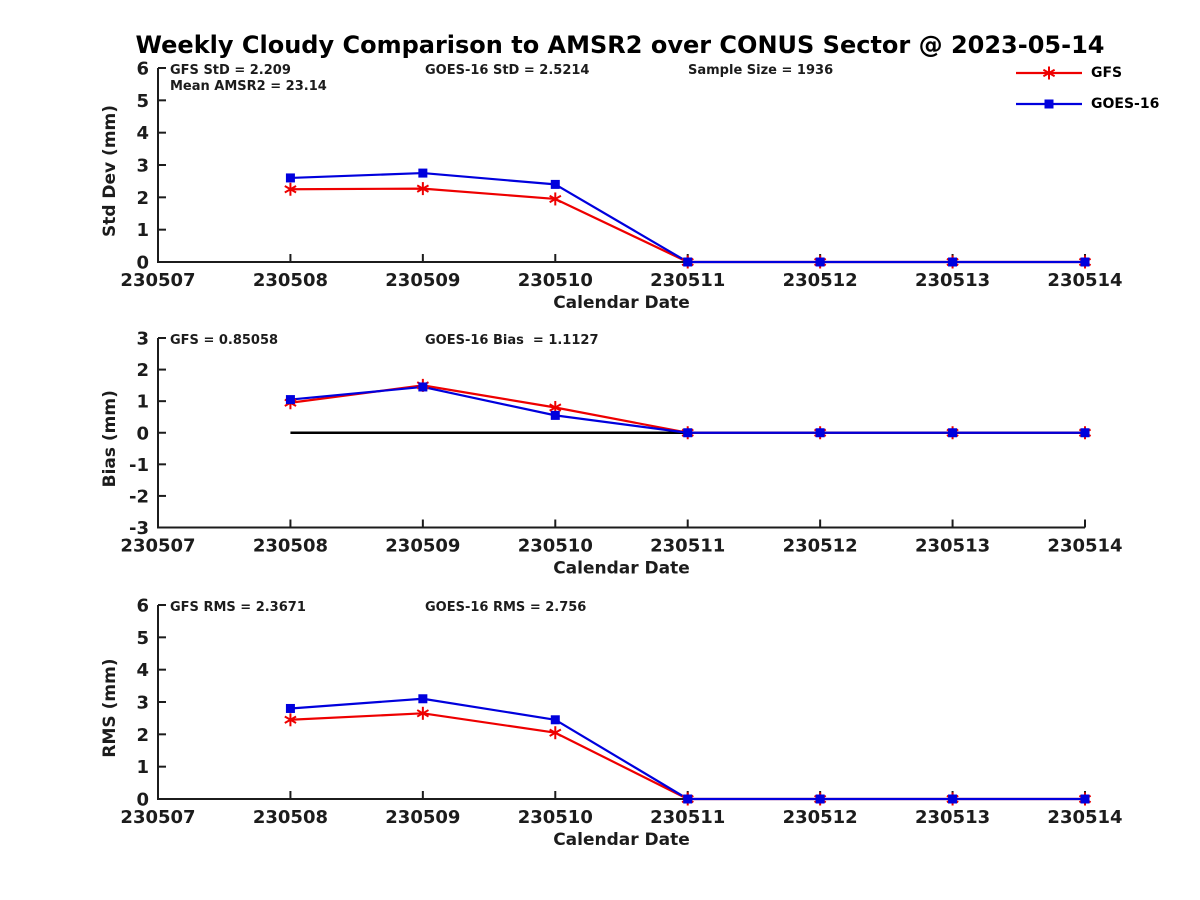  Describe the element at coordinates (238, 607) in the screenshot. I see `annotation: GFS RMS = 2.3671` at that location.